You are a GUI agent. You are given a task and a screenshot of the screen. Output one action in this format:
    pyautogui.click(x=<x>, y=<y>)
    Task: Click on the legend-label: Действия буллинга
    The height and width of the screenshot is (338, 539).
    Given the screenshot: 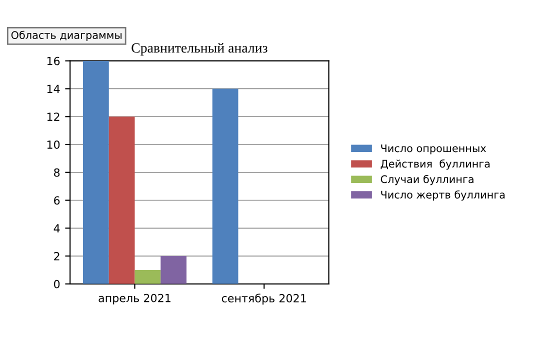 What is the action you would take?
    pyautogui.click(x=435, y=164)
    